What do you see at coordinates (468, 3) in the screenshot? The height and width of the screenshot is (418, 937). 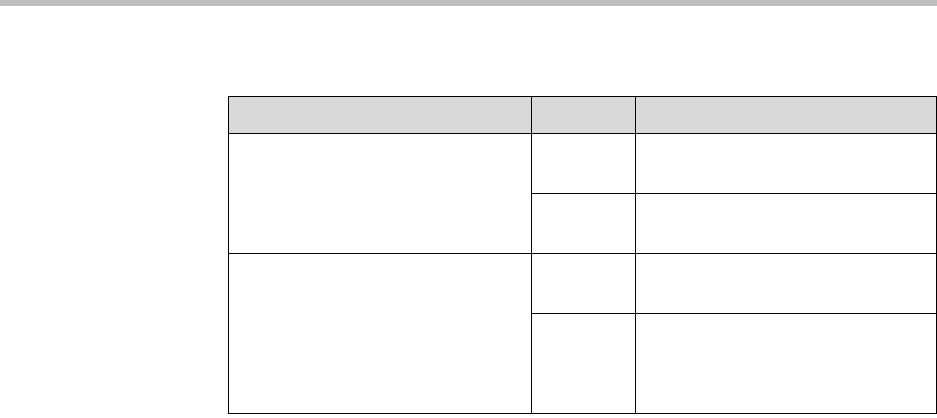 I see `top-bar` at bounding box center [468, 3].